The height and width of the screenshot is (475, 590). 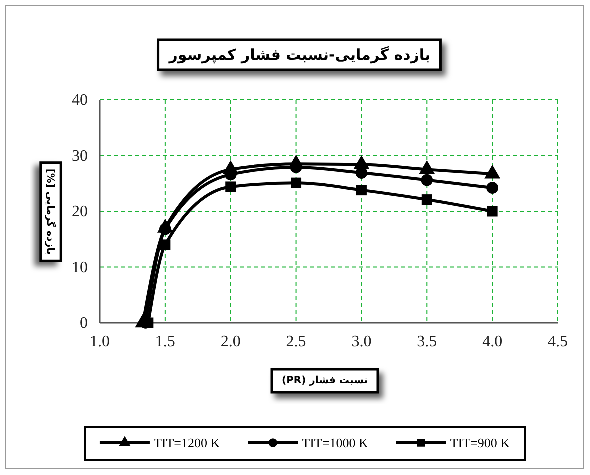 I want to click on x-tick-label: 2.0, so click(x=230, y=341).